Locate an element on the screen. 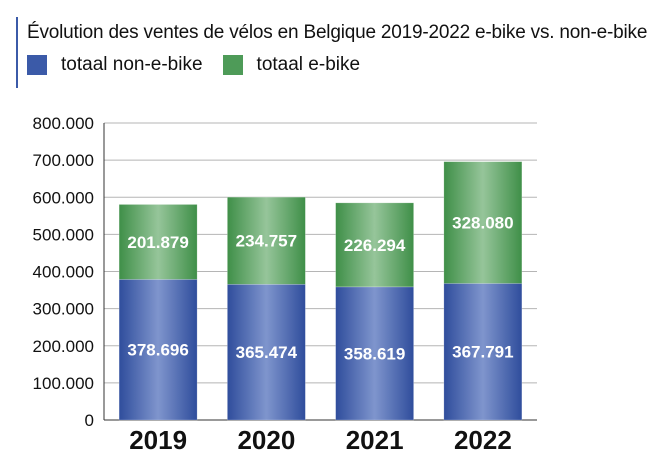 The height and width of the screenshot is (460, 665). legend-label-e-bike: totaal e-bike is located at coordinates (308, 64).